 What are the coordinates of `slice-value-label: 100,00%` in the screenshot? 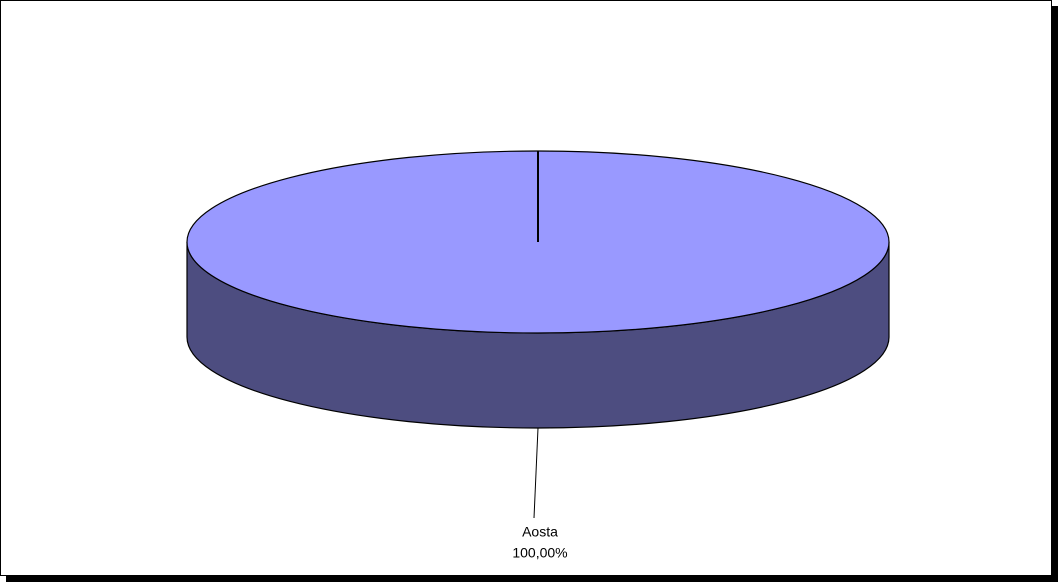 It's located at (539, 553).